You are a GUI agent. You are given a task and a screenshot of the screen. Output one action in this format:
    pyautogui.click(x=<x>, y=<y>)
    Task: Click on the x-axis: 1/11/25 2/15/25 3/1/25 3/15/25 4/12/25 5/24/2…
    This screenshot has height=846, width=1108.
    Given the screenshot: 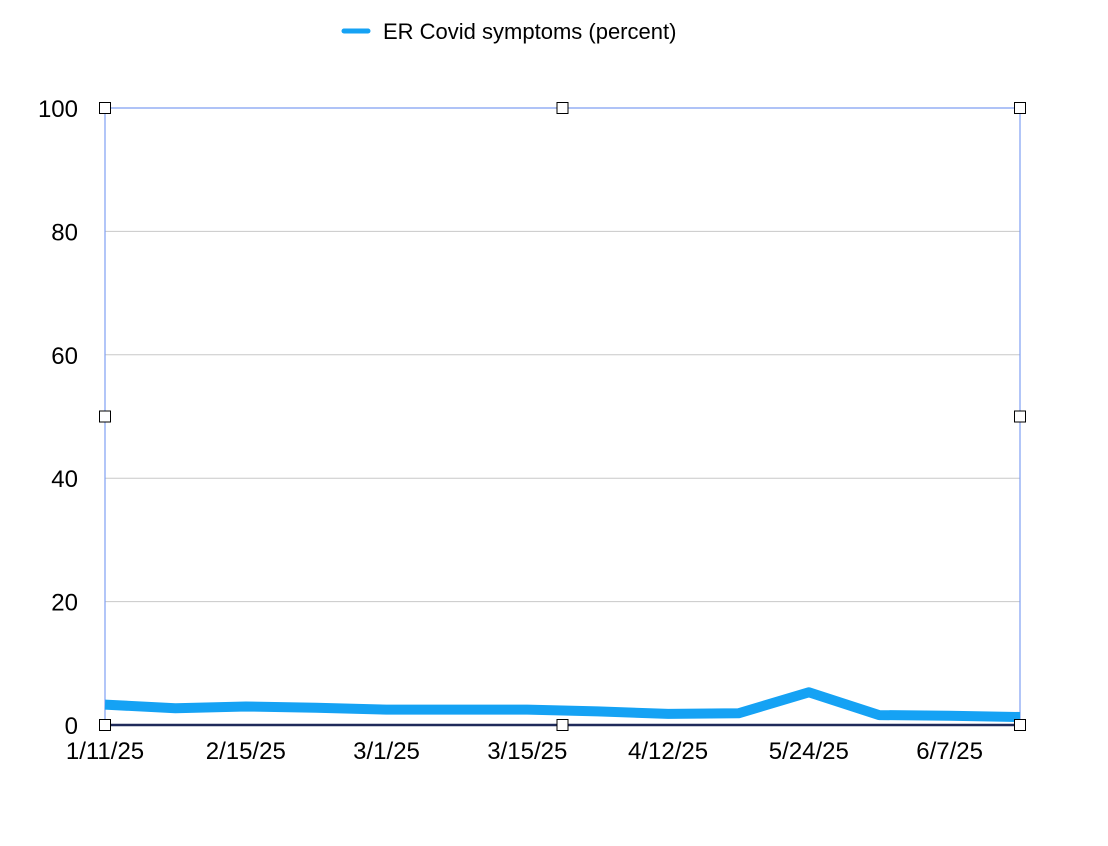 What is the action you would take?
    pyautogui.click(x=524, y=751)
    